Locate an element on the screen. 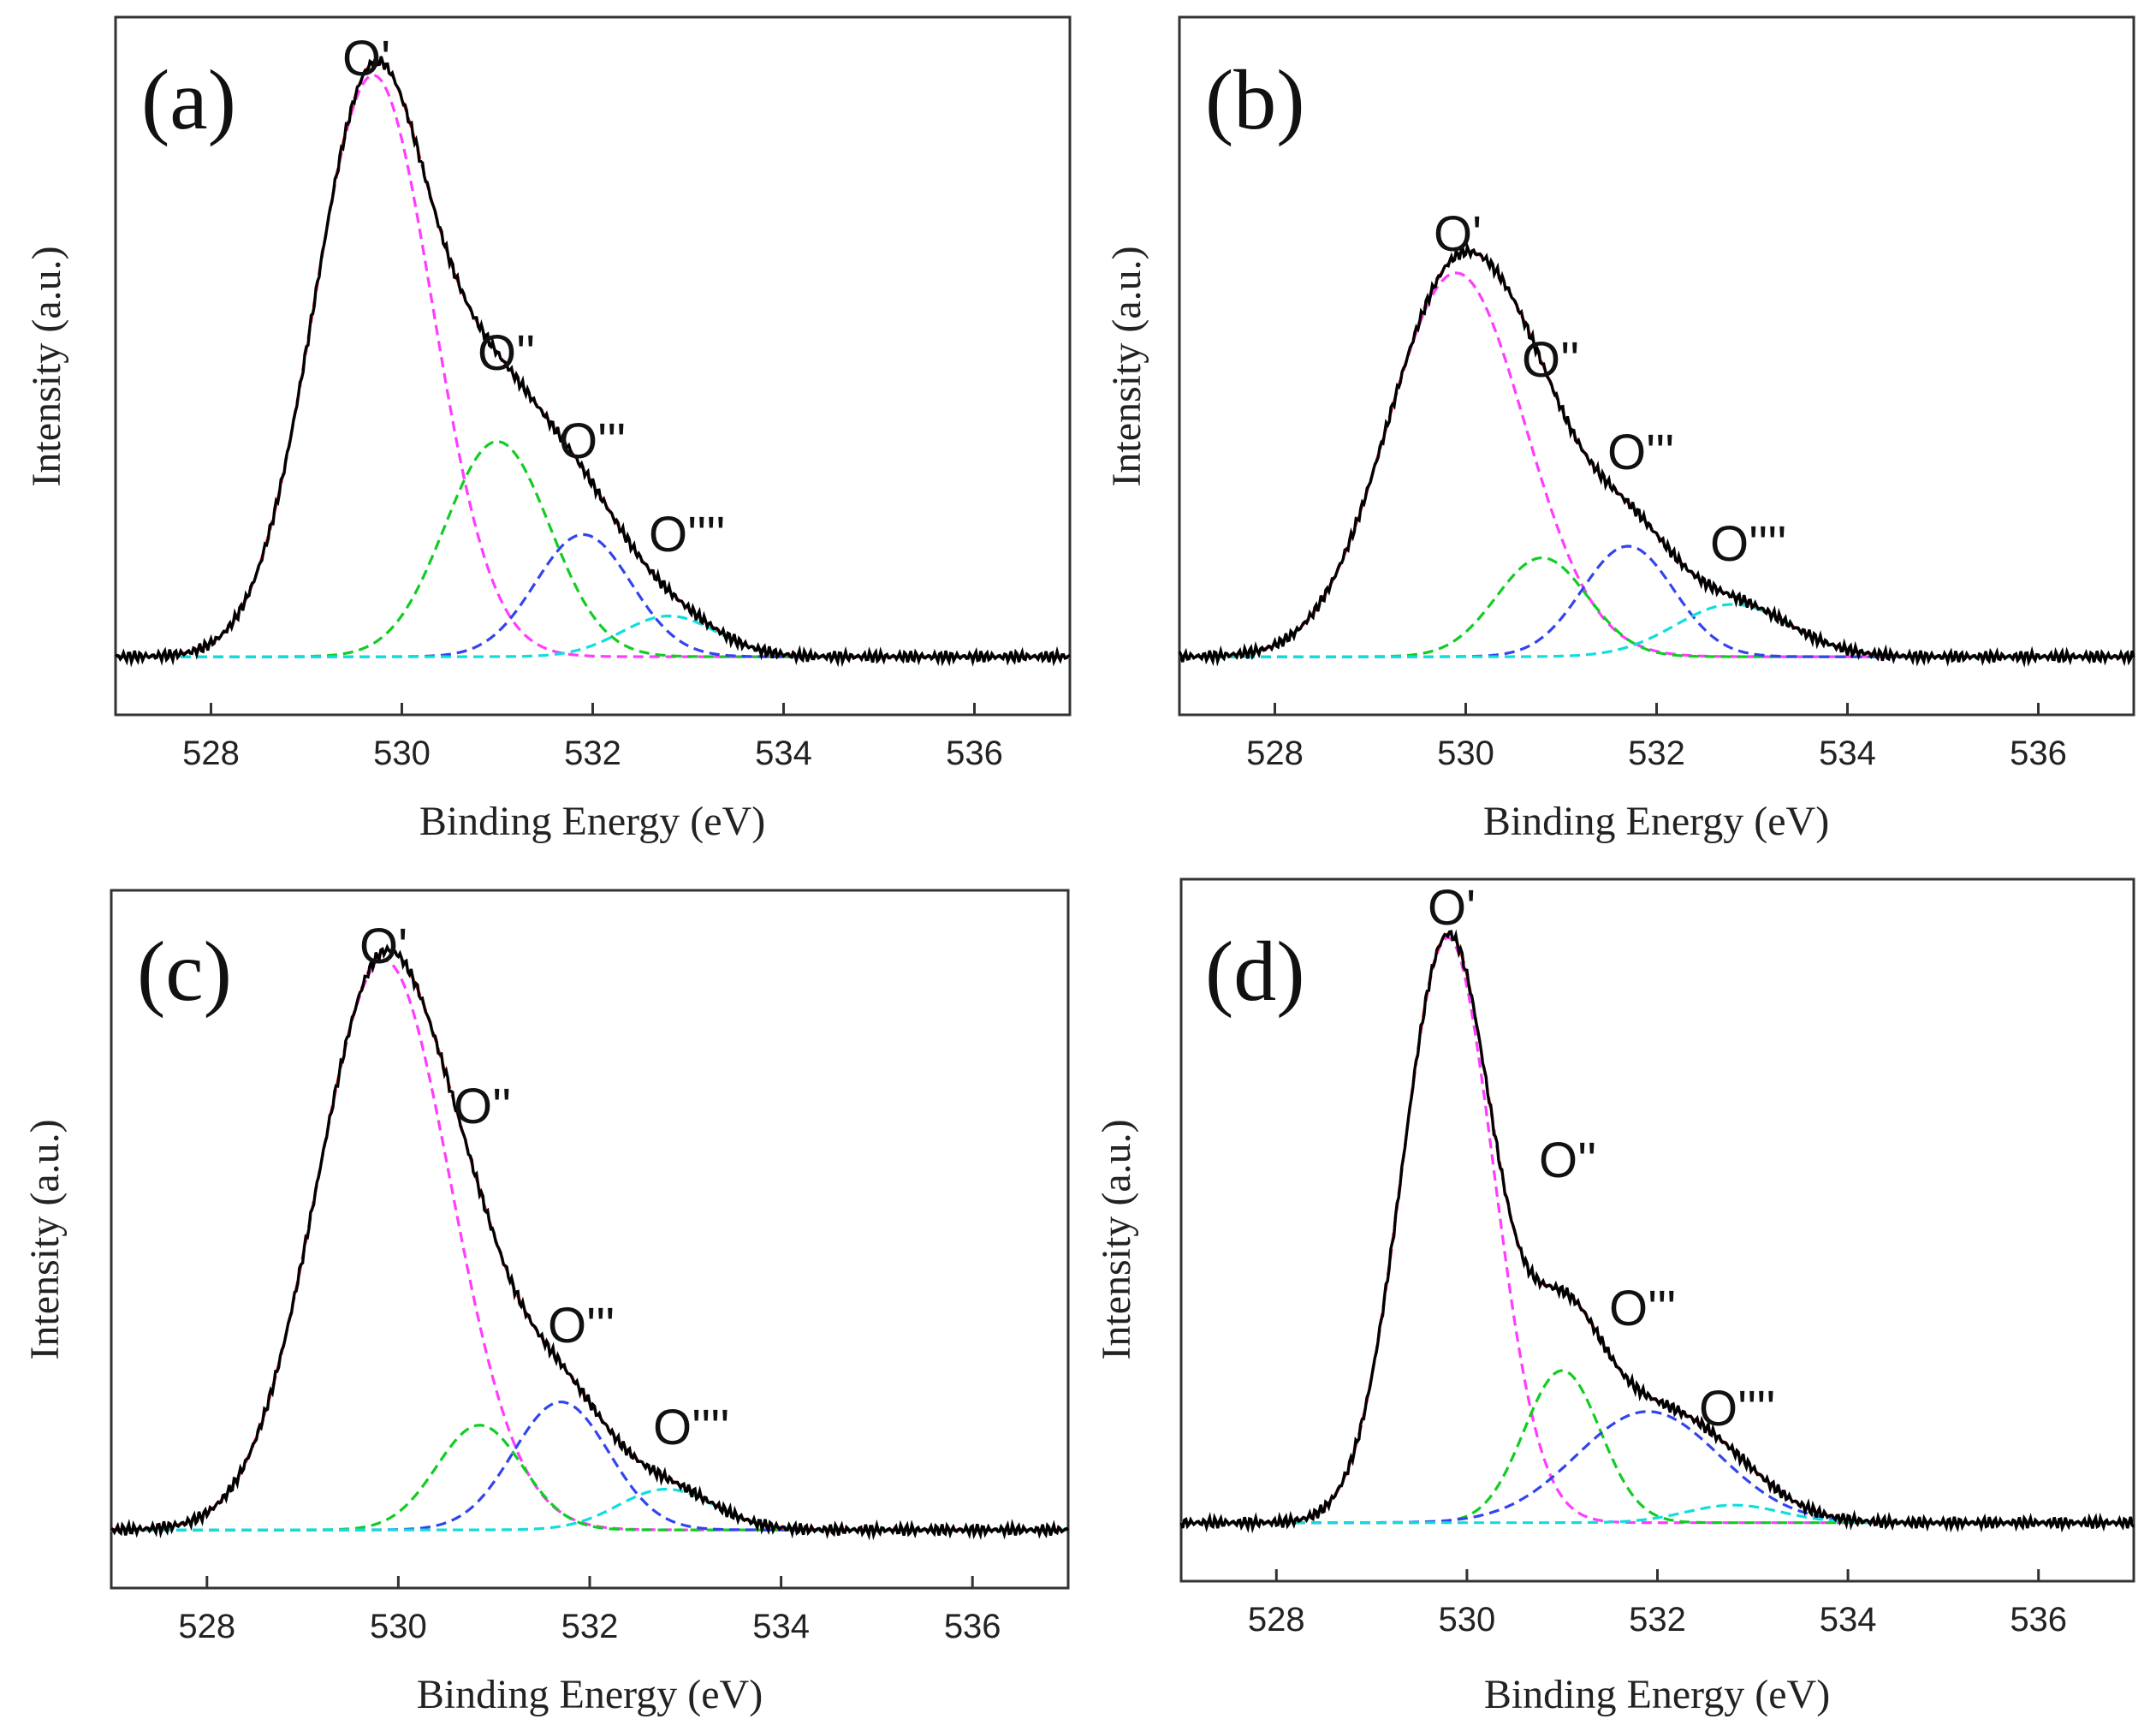  measured-spectrum-curve is located at coordinates (1656, 454).